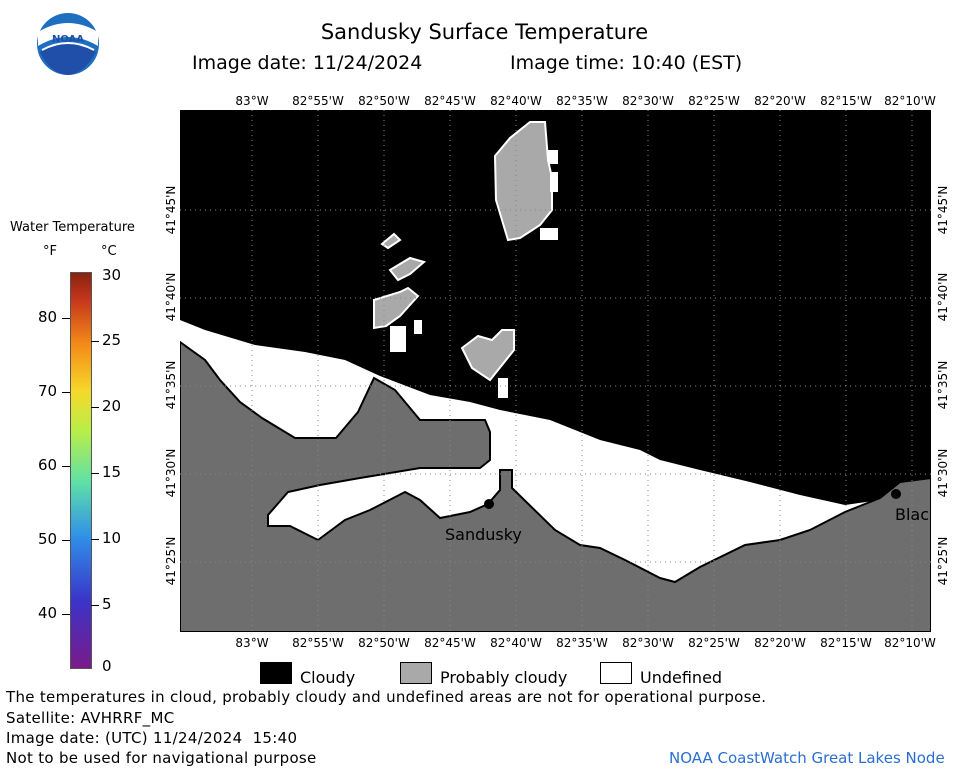 This screenshot has height=773, width=969. What do you see at coordinates (307, 63) in the screenshot?
I see `image-date: Image date: 11/24/2024` at bounding box center [307, 63].